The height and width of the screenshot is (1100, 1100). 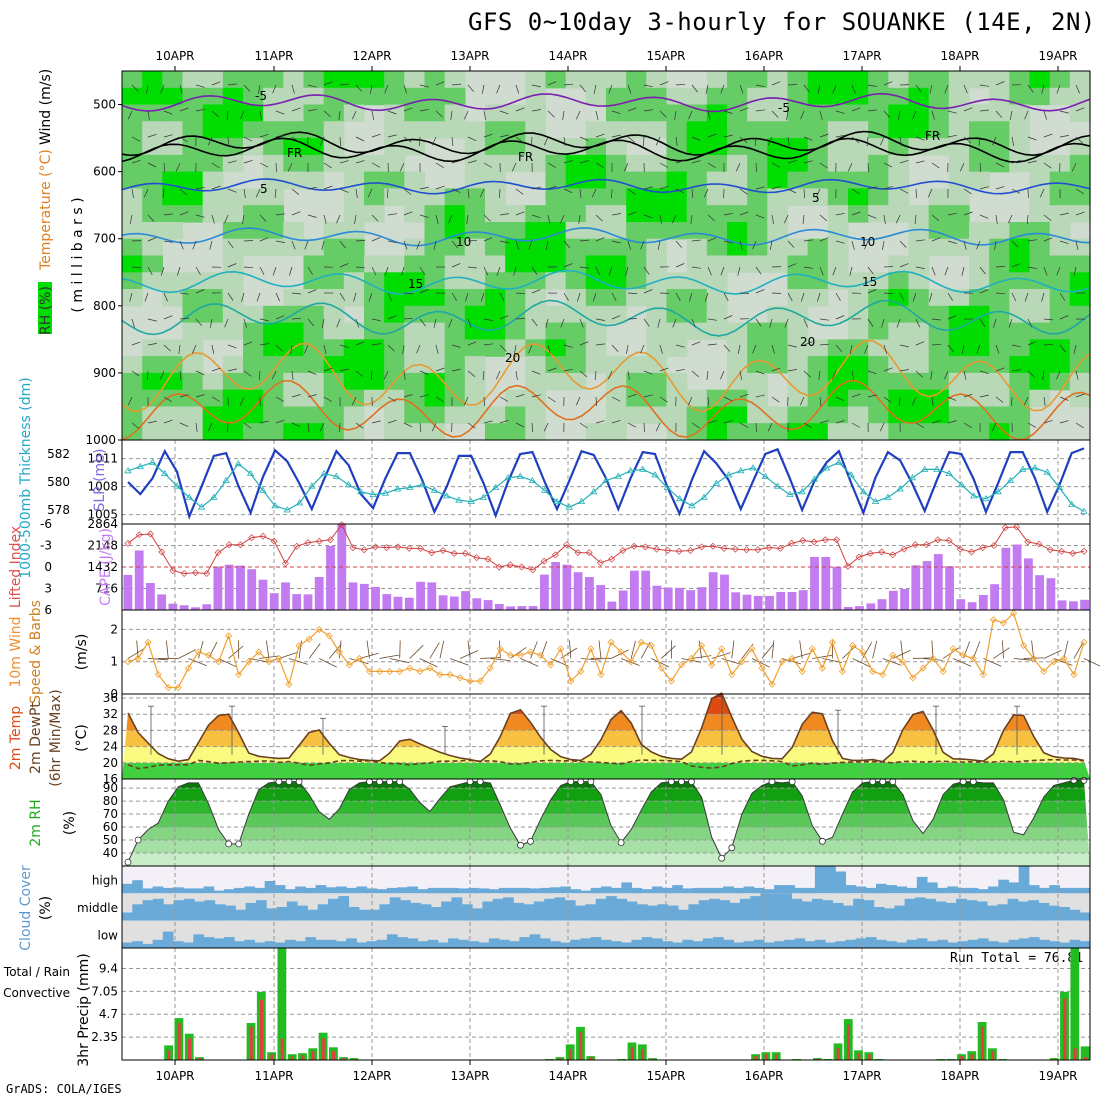 What do you see at coordinates (803, 540) in the screenshot?
I see `lifted-index-point` at bounding box center [803, 540].